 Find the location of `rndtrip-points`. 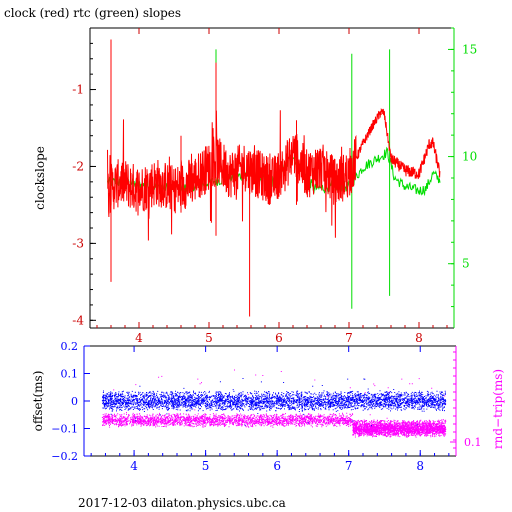

rndtrip-points is located at coordinates (274, 403).